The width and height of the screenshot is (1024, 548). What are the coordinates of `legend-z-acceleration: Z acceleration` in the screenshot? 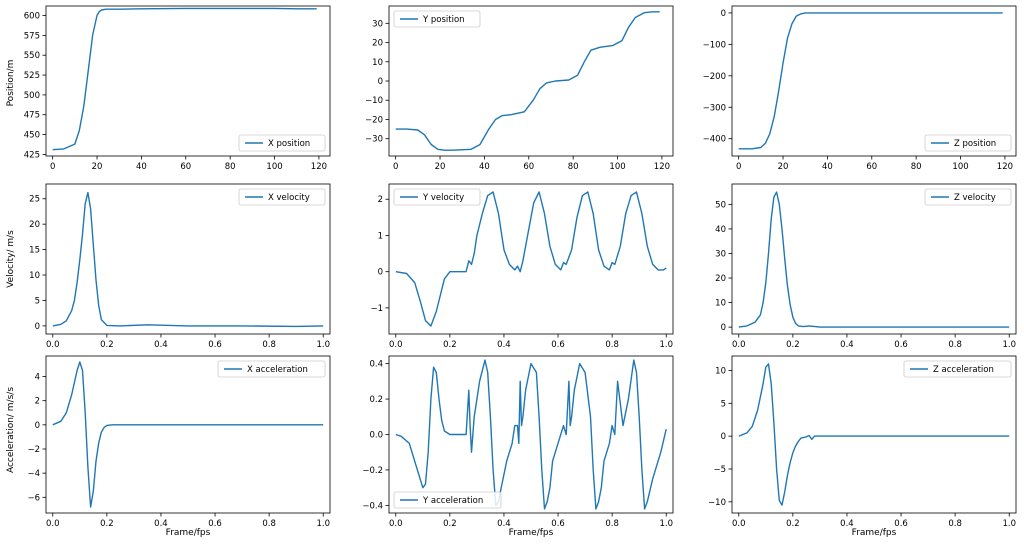 It's located at (957, 369).